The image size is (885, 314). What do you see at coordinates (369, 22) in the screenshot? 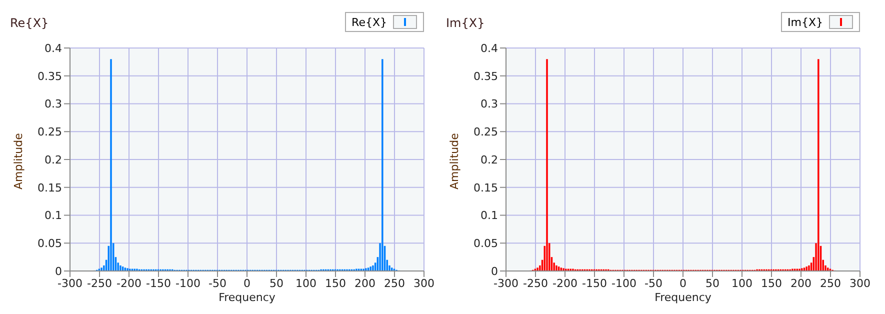
I see `legend-label: Re{X}` at bounding box center [369, 22].